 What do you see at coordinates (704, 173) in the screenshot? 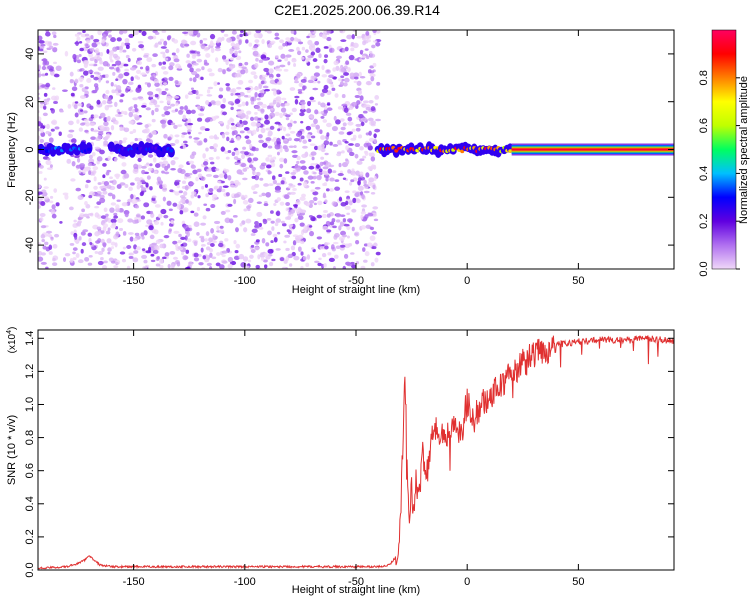
I see `colorbar-tick-label: 0.4` at bounding box center [704, 173].